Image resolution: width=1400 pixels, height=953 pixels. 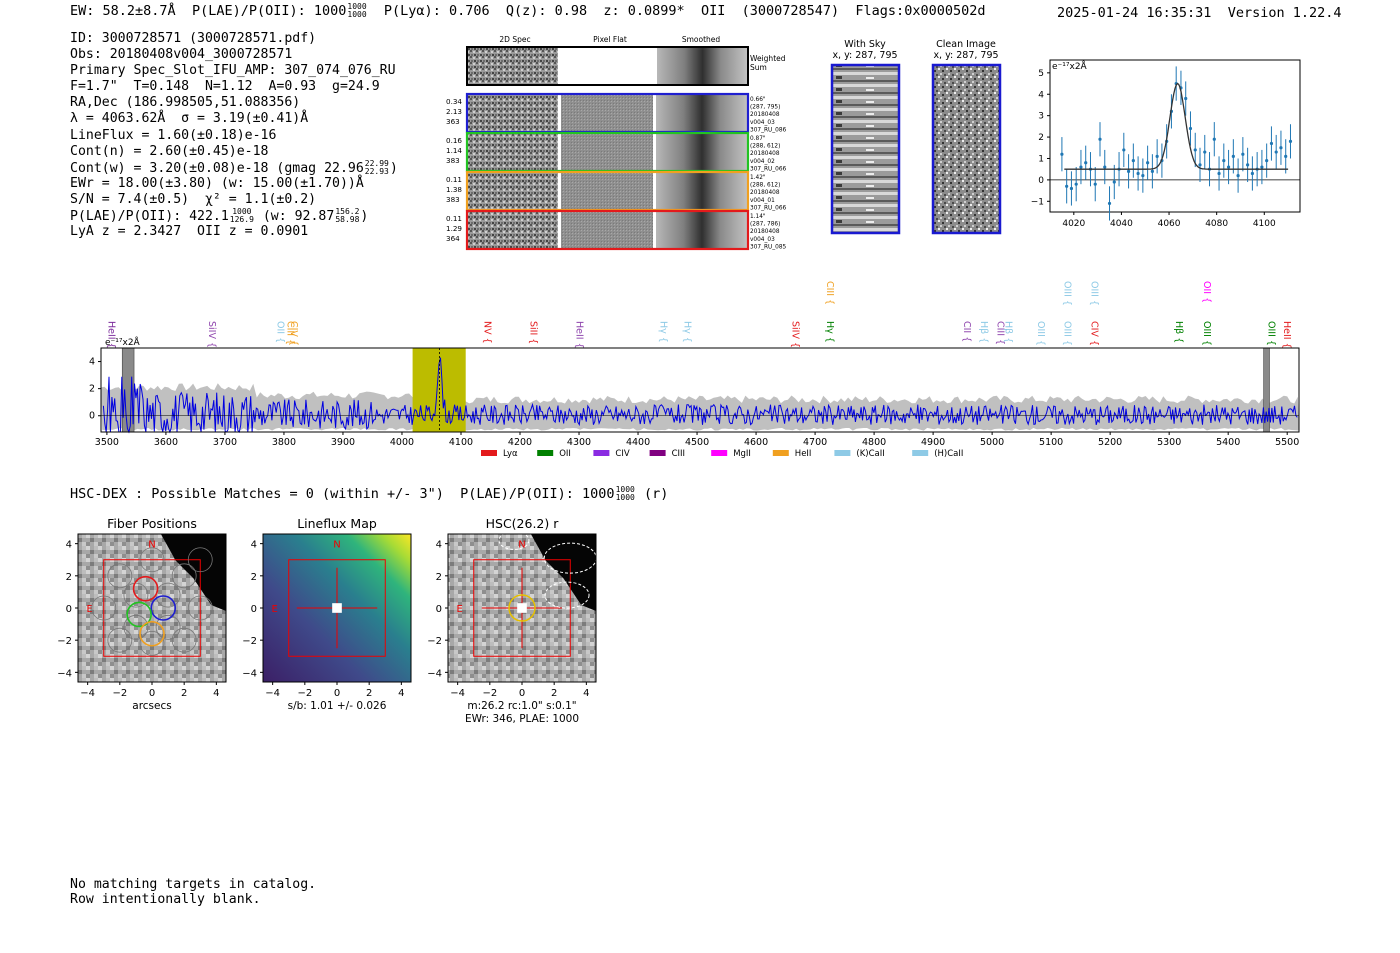 I want to click on fit-axes, so click(x=1175, y=136).